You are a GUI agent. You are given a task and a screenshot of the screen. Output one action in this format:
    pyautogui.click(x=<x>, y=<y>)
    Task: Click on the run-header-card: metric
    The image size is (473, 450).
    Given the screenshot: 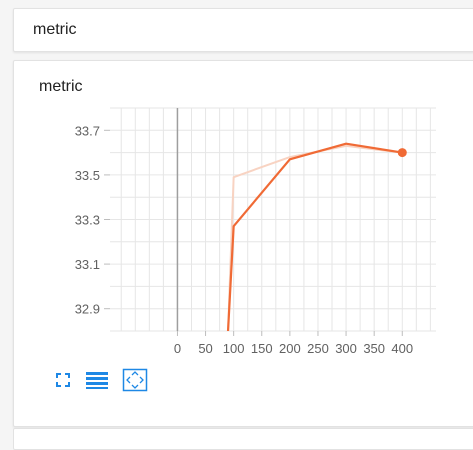 What is the action you would take?
    pyautogui.click(x=243, y=30)
    